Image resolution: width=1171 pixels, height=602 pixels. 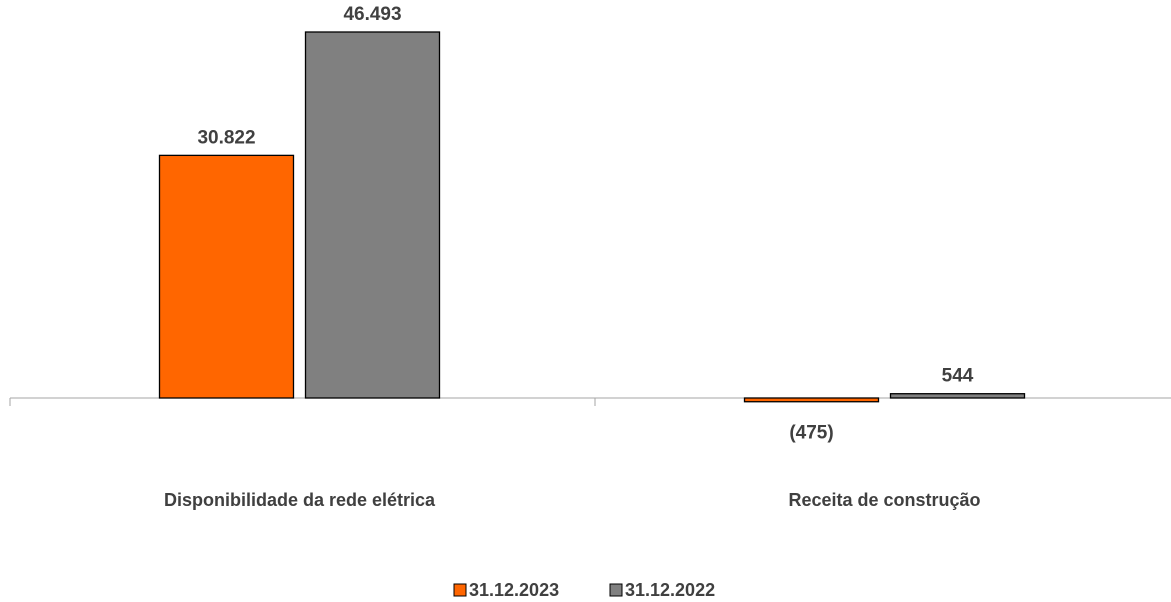 I want to click on data-label: 544, so click(x=958, y=376).